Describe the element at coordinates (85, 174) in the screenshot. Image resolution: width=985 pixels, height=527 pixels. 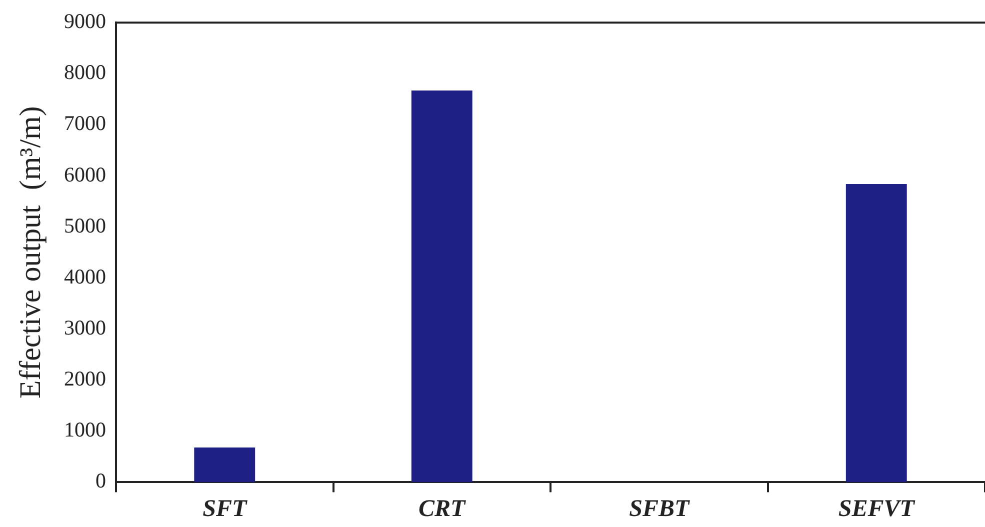
I see `y-tick-label: 6000` at that location.